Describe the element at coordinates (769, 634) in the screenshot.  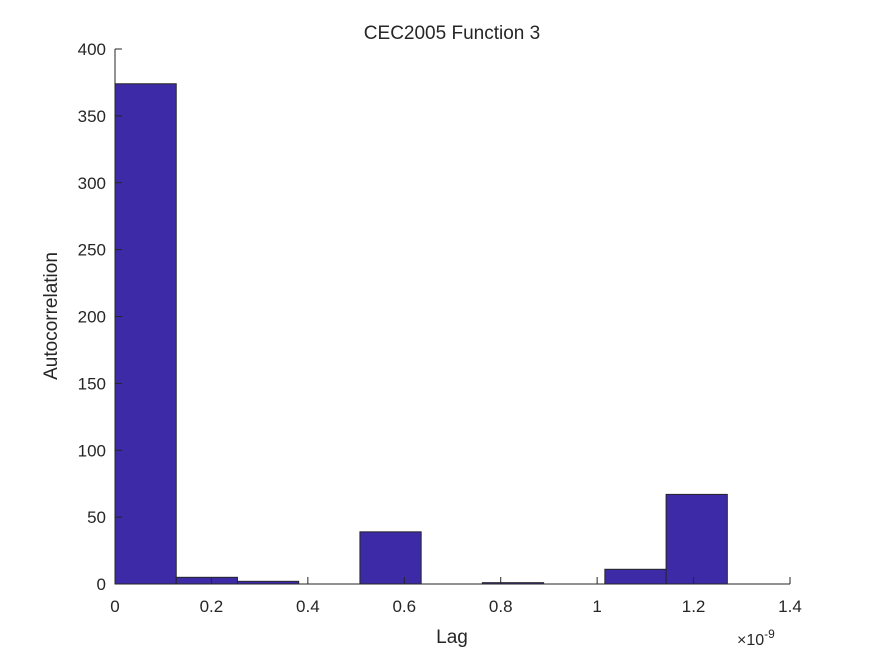
I see `x-exponent-power: -9` at that location.